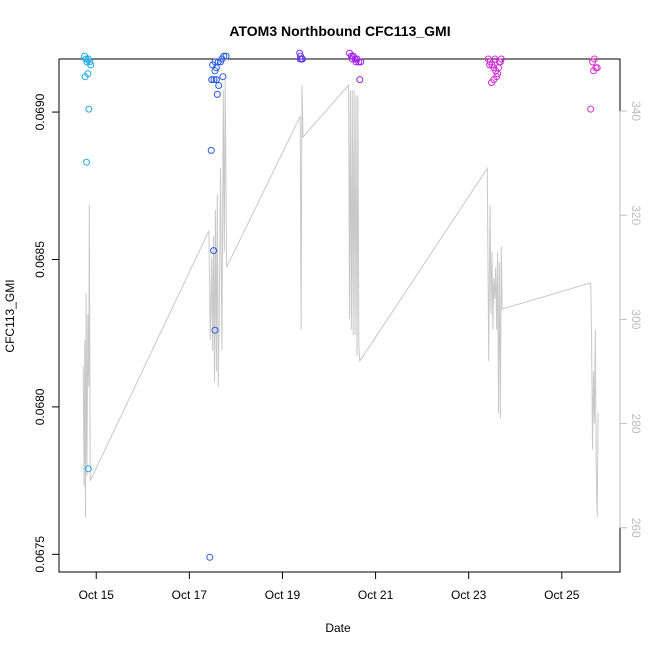 The height and width of the screenshot is (655, 650). What do you see at coordinates (10, 315) in the screenshot?
I see `y-axis-label: CFC113_GMI` at bounding box center [10, 315].